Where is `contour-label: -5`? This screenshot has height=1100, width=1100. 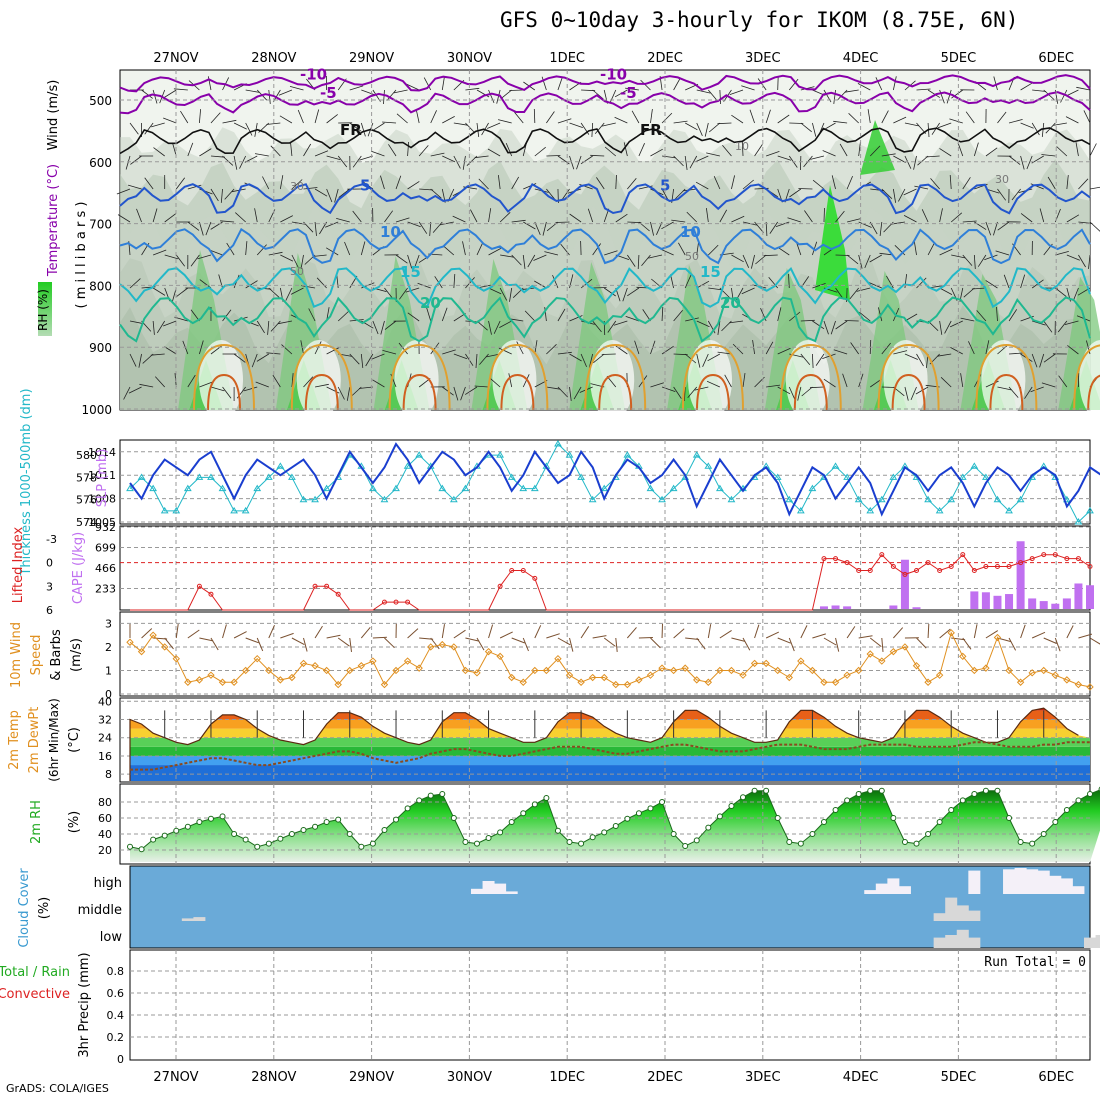 contour-label: -5 is located at coordinates (628, 93).